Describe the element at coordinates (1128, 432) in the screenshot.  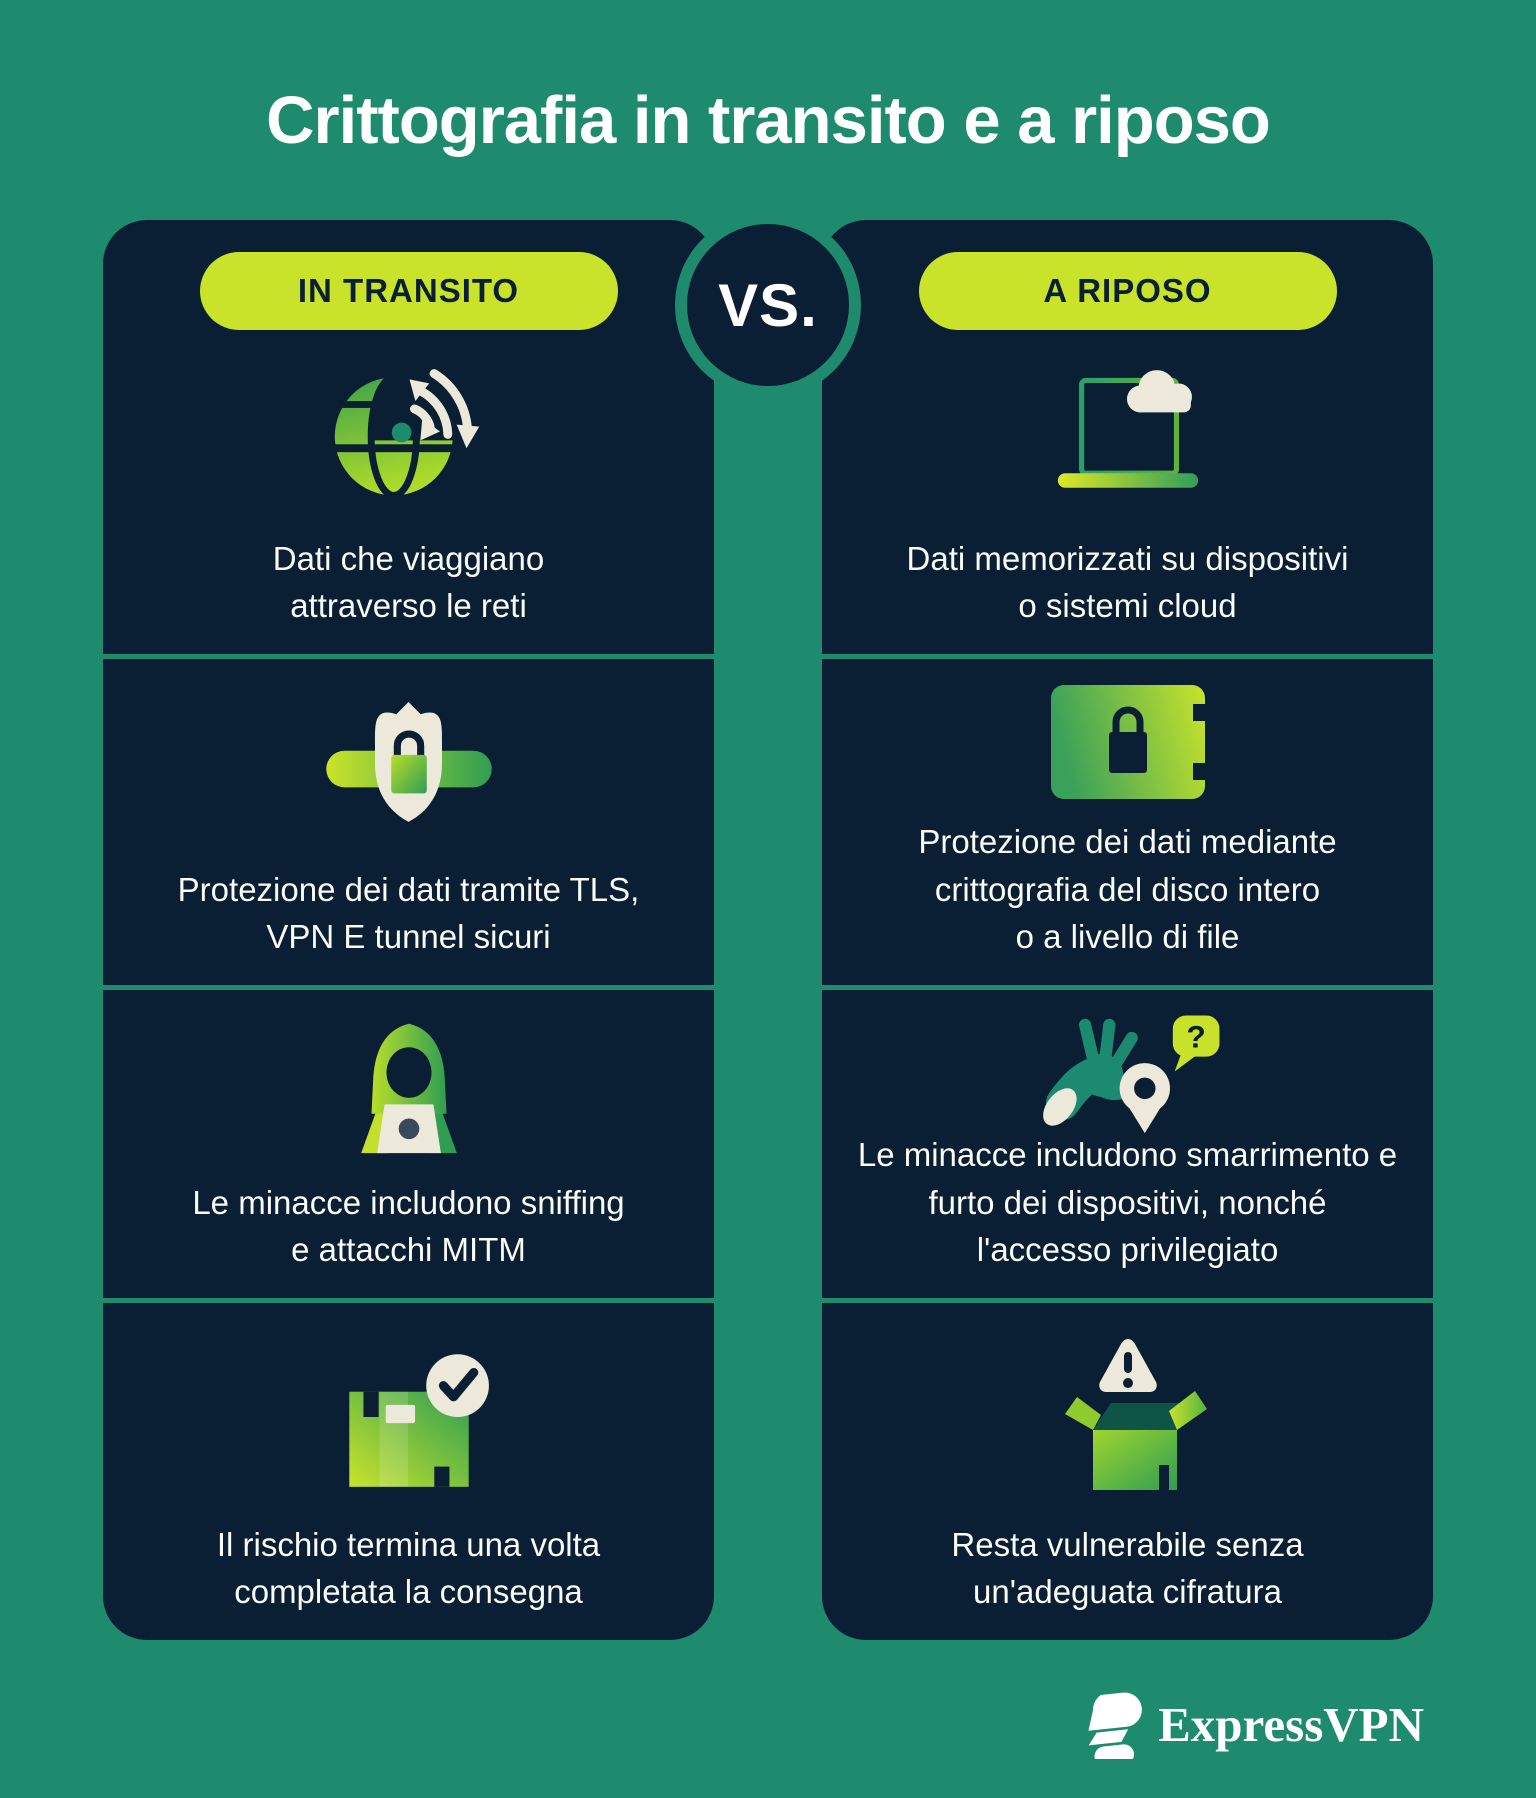
I see `laptop-cloud-icon` at that location.